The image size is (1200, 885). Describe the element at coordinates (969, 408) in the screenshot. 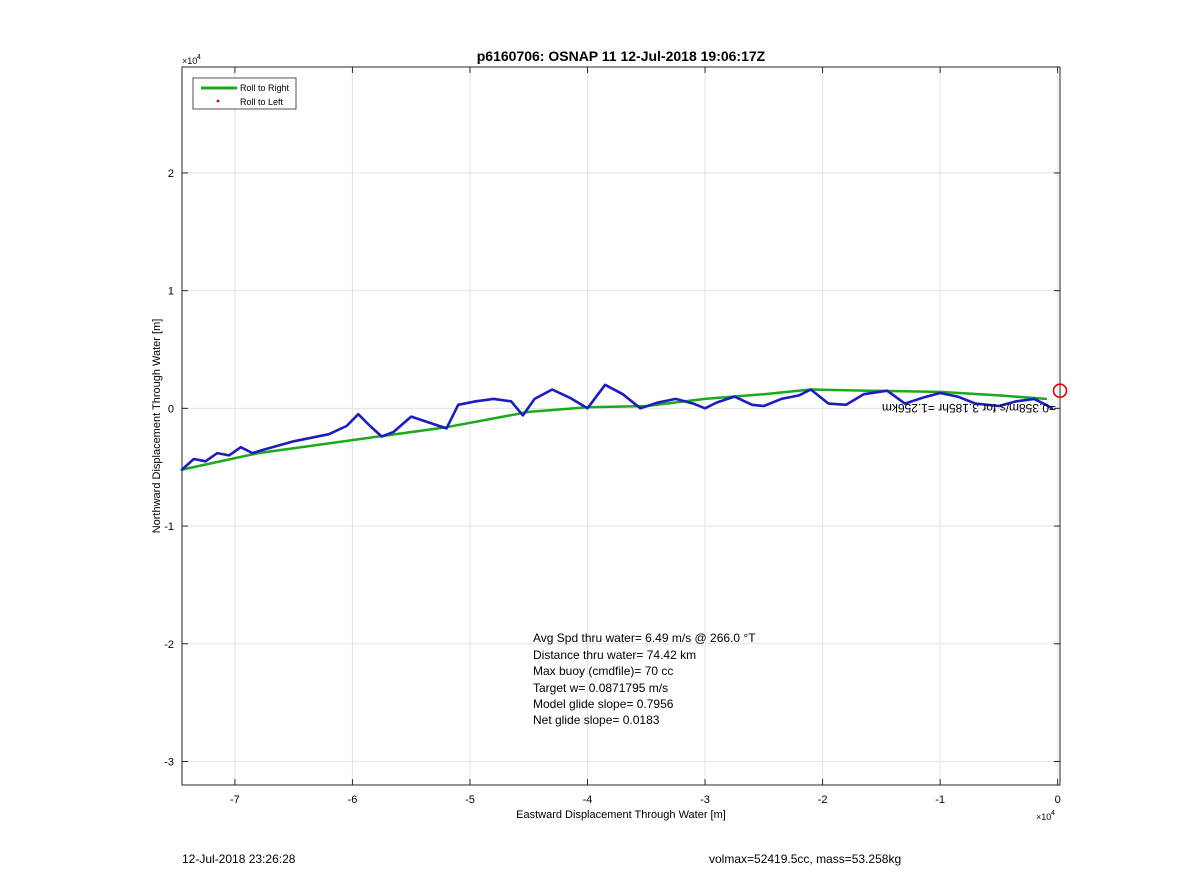

I see `mirrored-annotation: =0.358m/s for 3.185hr =1.256km` at that location.